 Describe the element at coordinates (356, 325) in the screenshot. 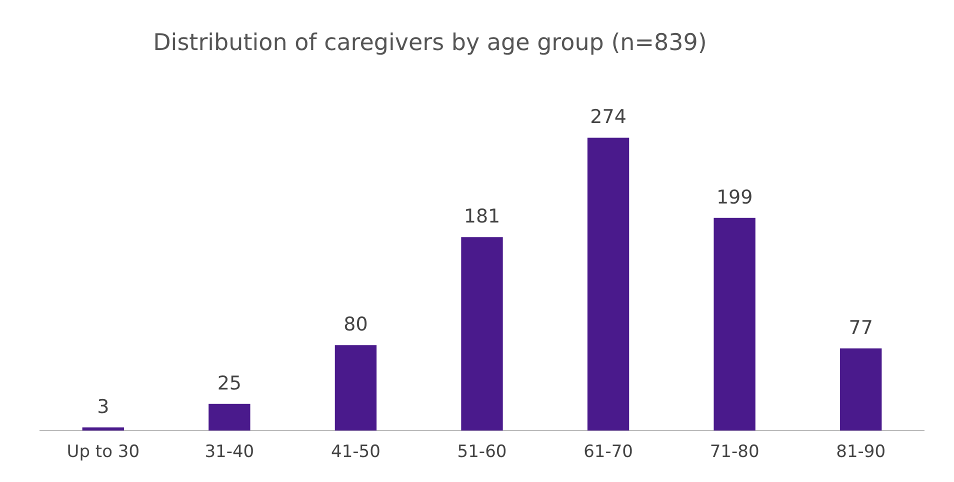

I see `data-label: 80` at that location.